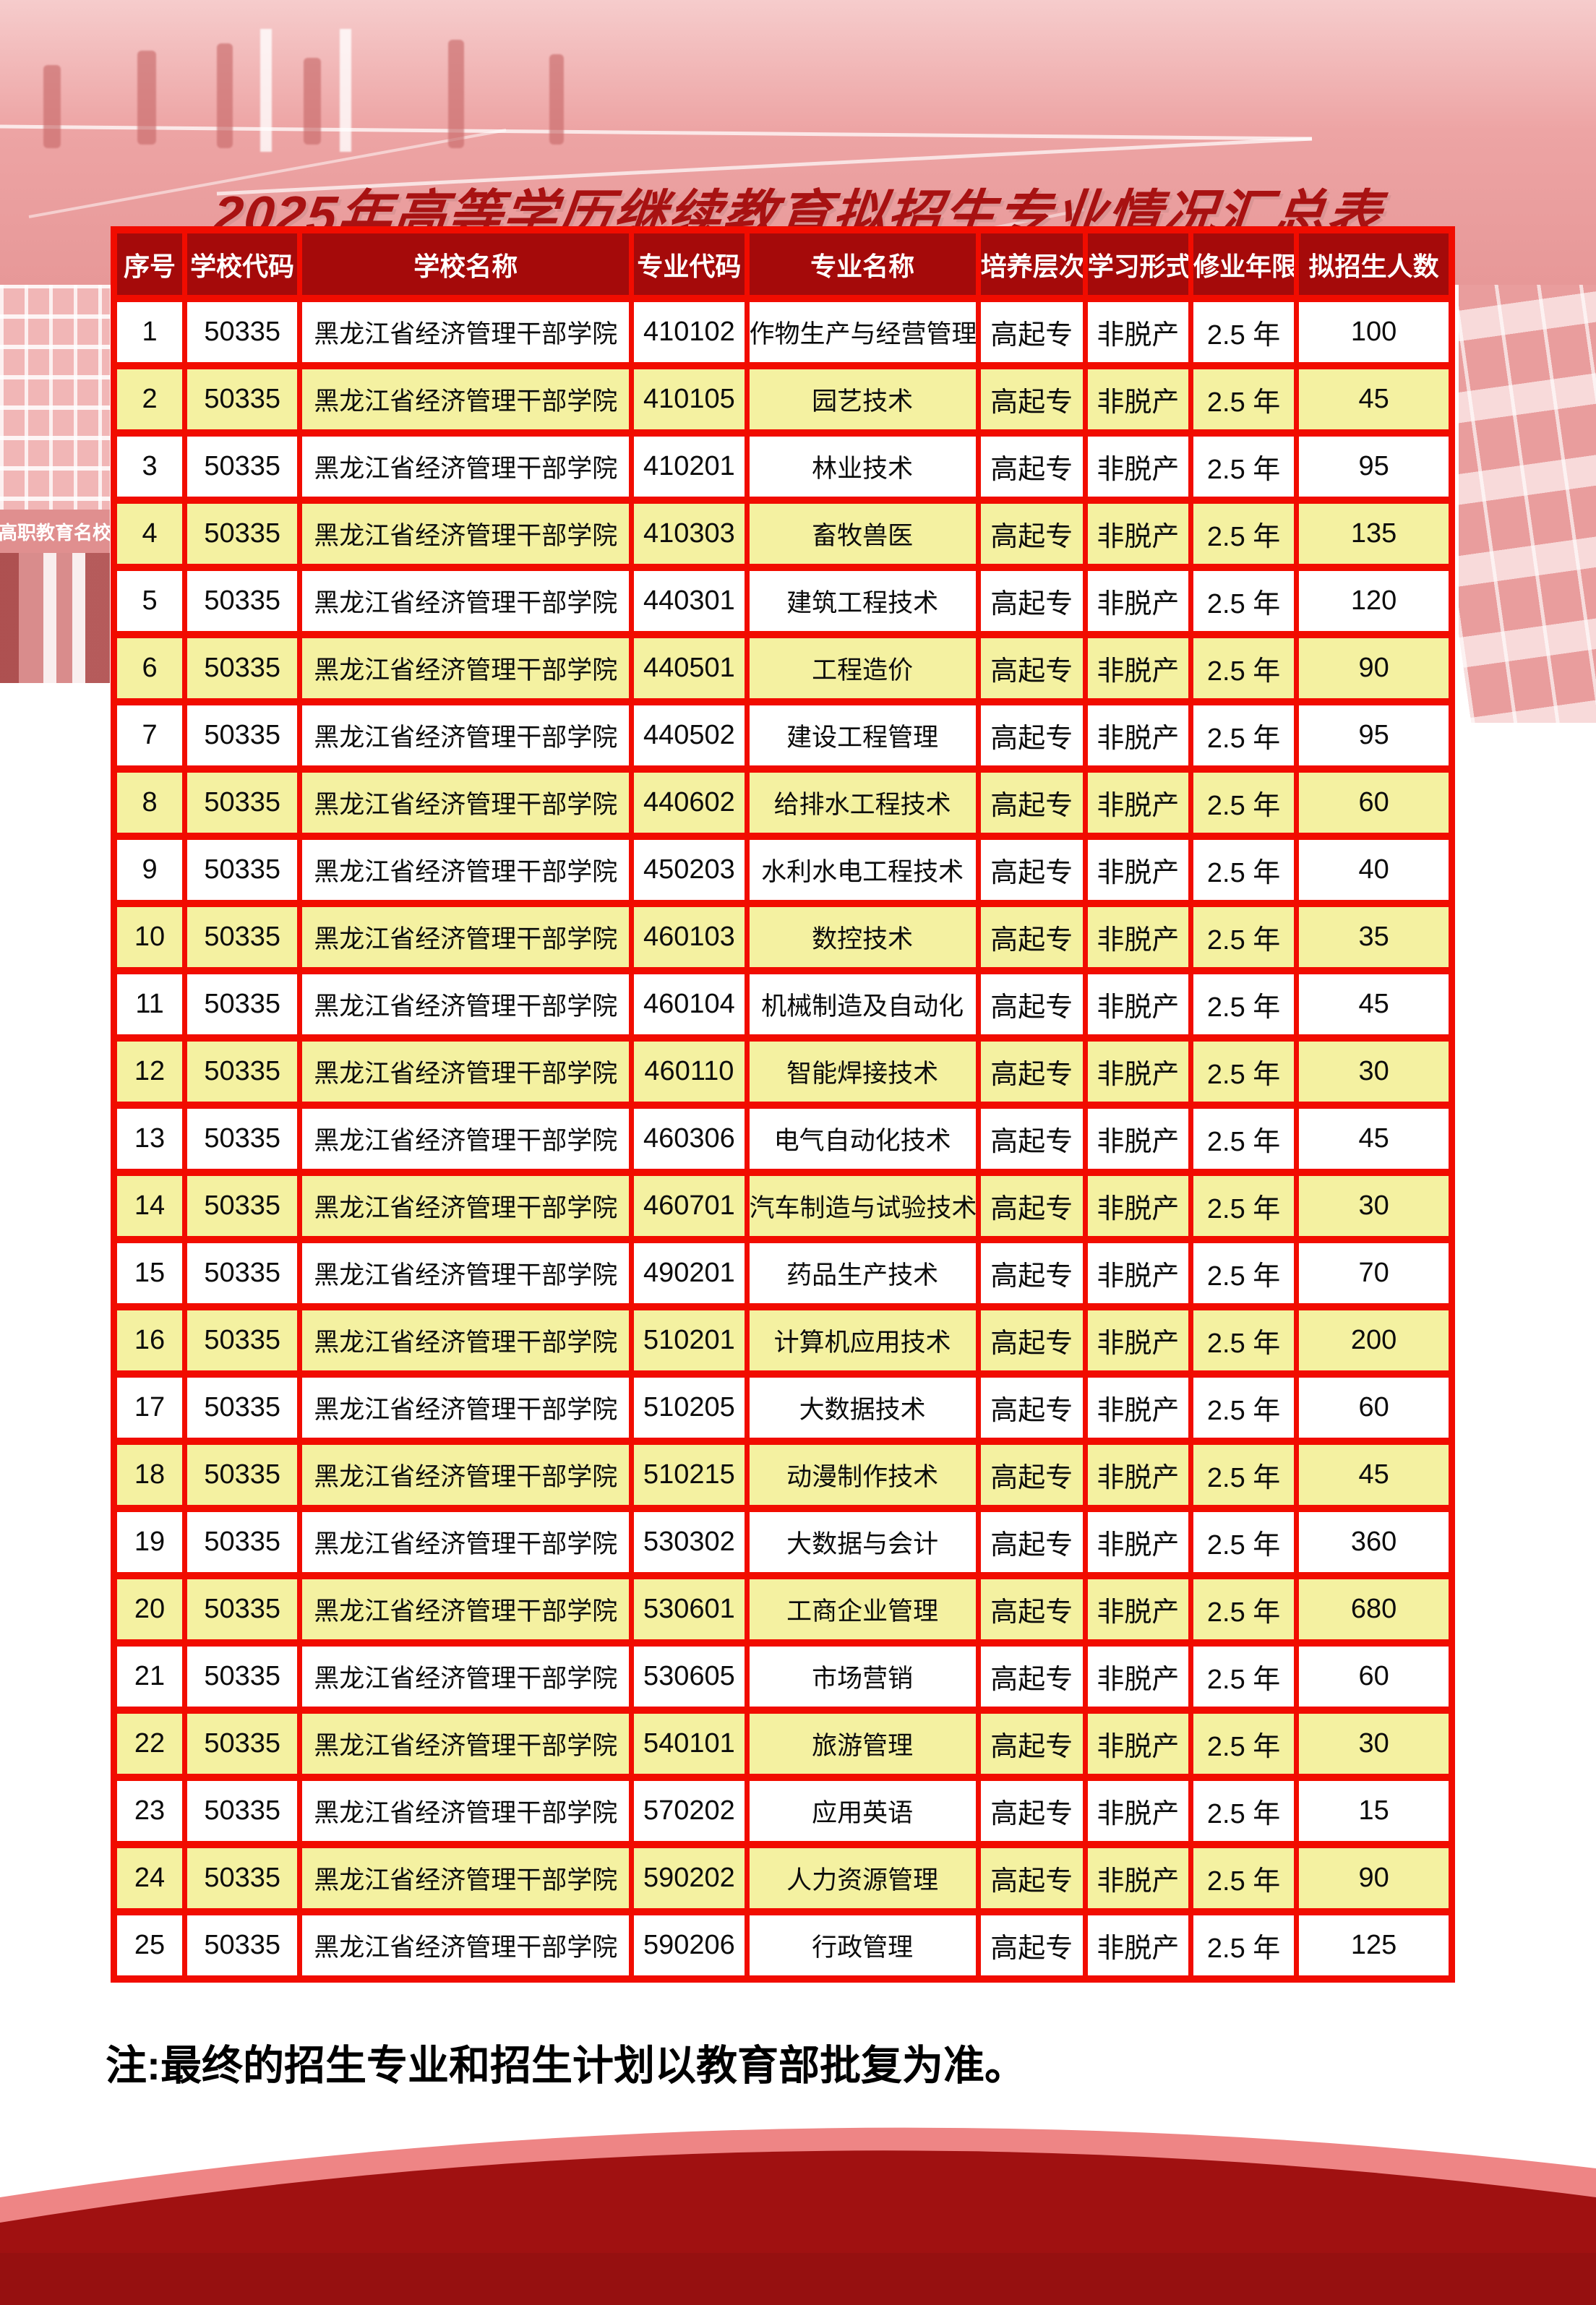 This screenshot has height=2305, width=1596. I want to click on table-cell: 动漫制作技术, so click(862, 1475).